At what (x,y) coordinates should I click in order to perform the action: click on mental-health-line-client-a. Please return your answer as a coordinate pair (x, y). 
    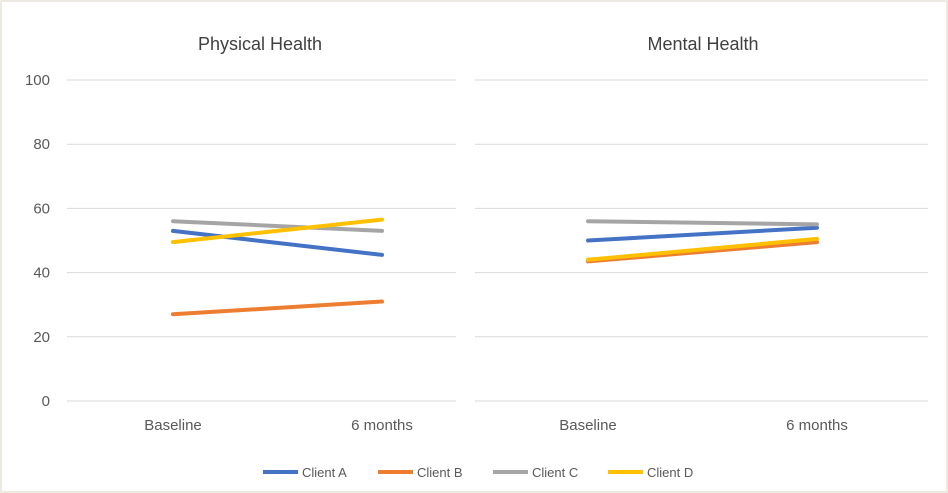
    Looking at the image, I should click on (702, 234).